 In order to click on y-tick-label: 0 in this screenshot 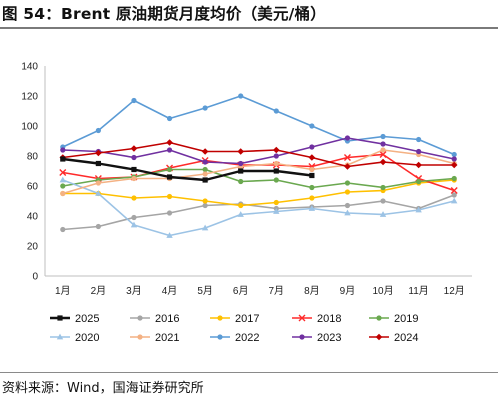, I will do `click(35, 277)`.